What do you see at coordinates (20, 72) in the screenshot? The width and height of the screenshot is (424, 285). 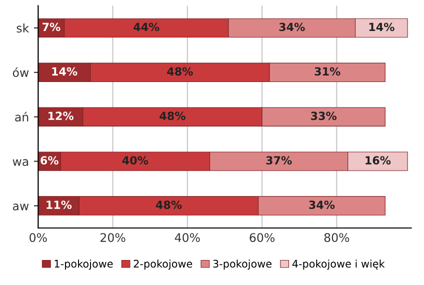 I see `y-tick-label: ów` at bounding box center [20, 72].